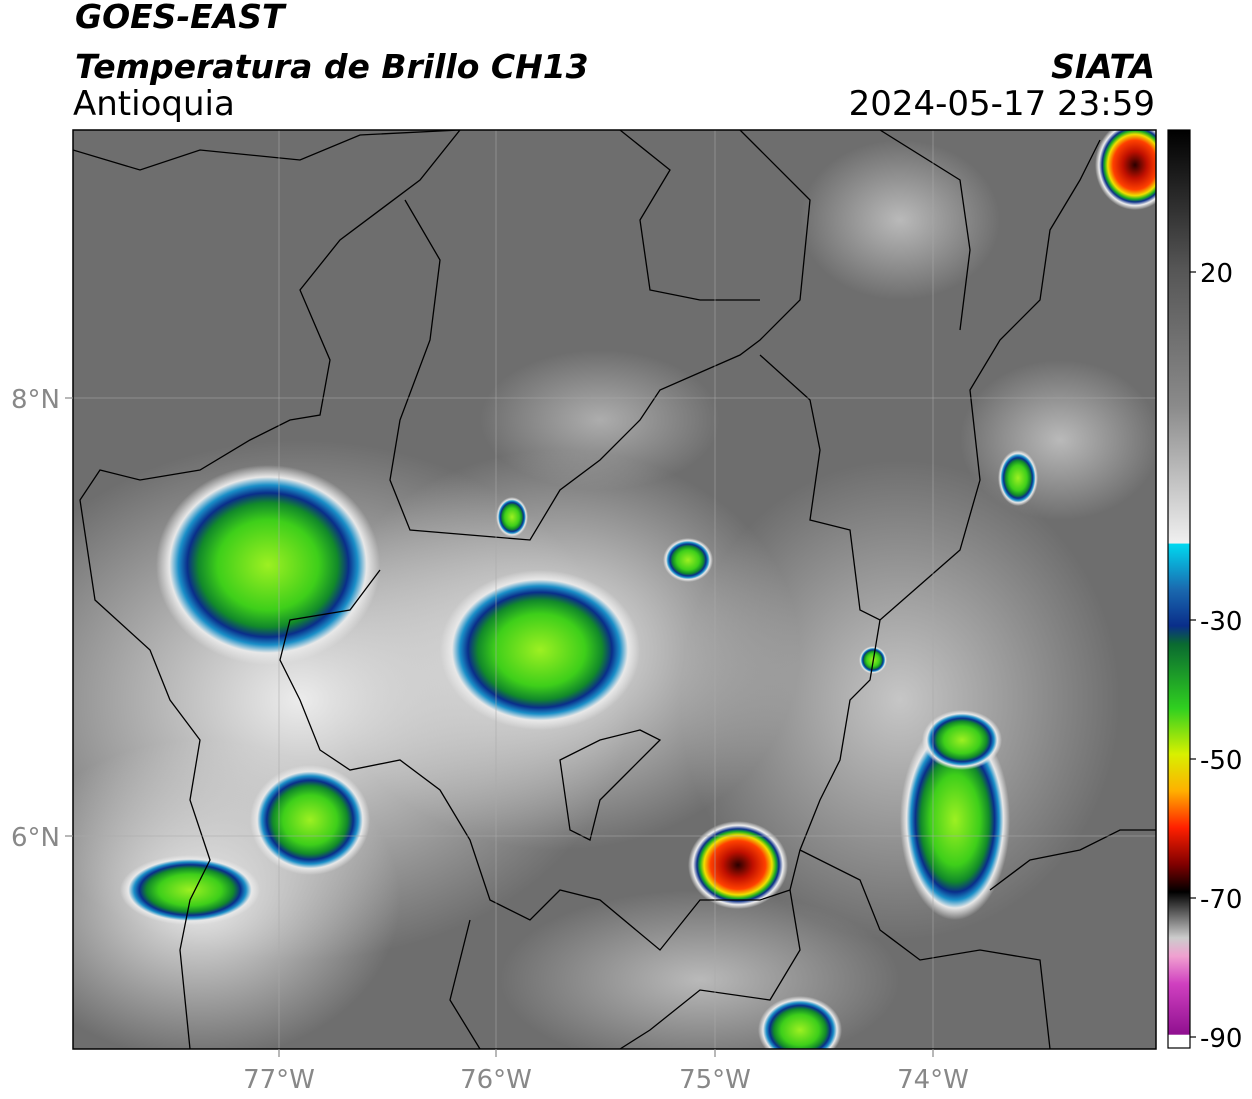 Image resolution: width=1252 pixels, height=1099 pixels. What do you see at coordinates (279, 1080) in the screenshot?
I see `lon-label: 77°W` at bounding box center [279, 1080].